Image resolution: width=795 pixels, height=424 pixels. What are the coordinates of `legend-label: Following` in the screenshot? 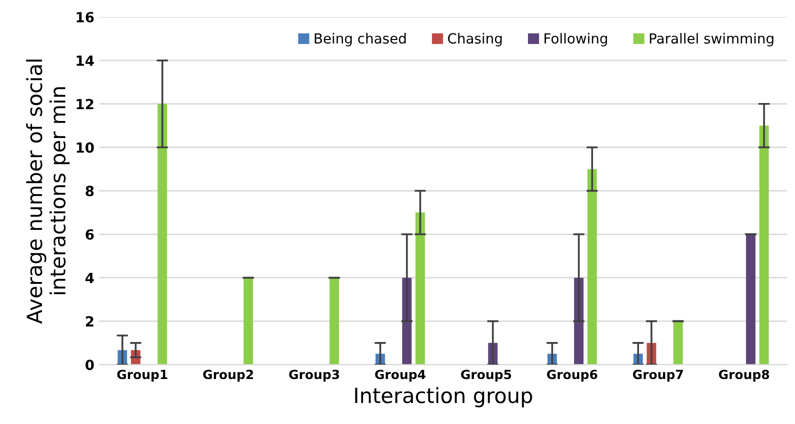 It's located at (576, 39).